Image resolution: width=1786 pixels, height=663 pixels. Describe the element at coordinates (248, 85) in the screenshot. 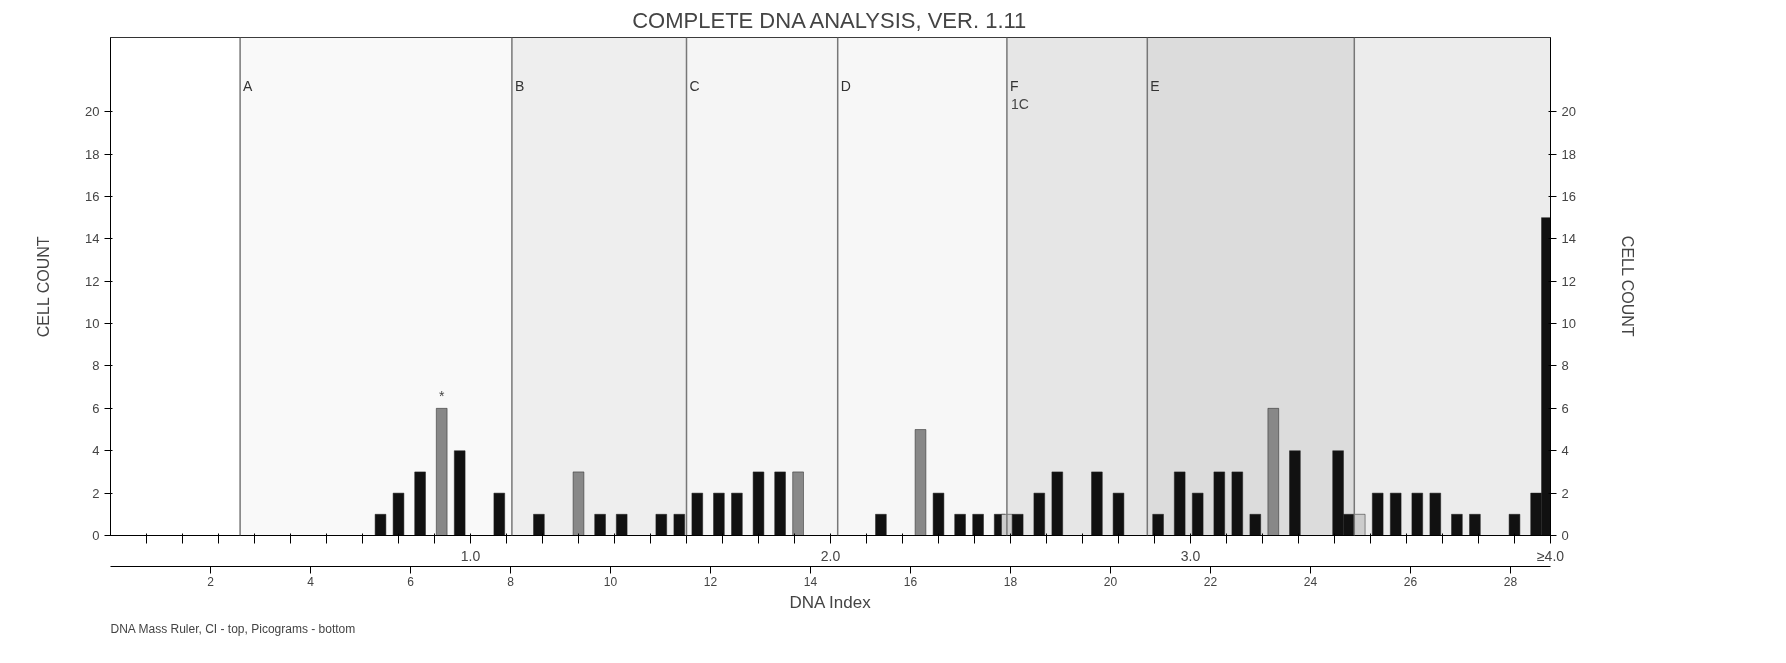

I see `ref-line-label: A` at that location.